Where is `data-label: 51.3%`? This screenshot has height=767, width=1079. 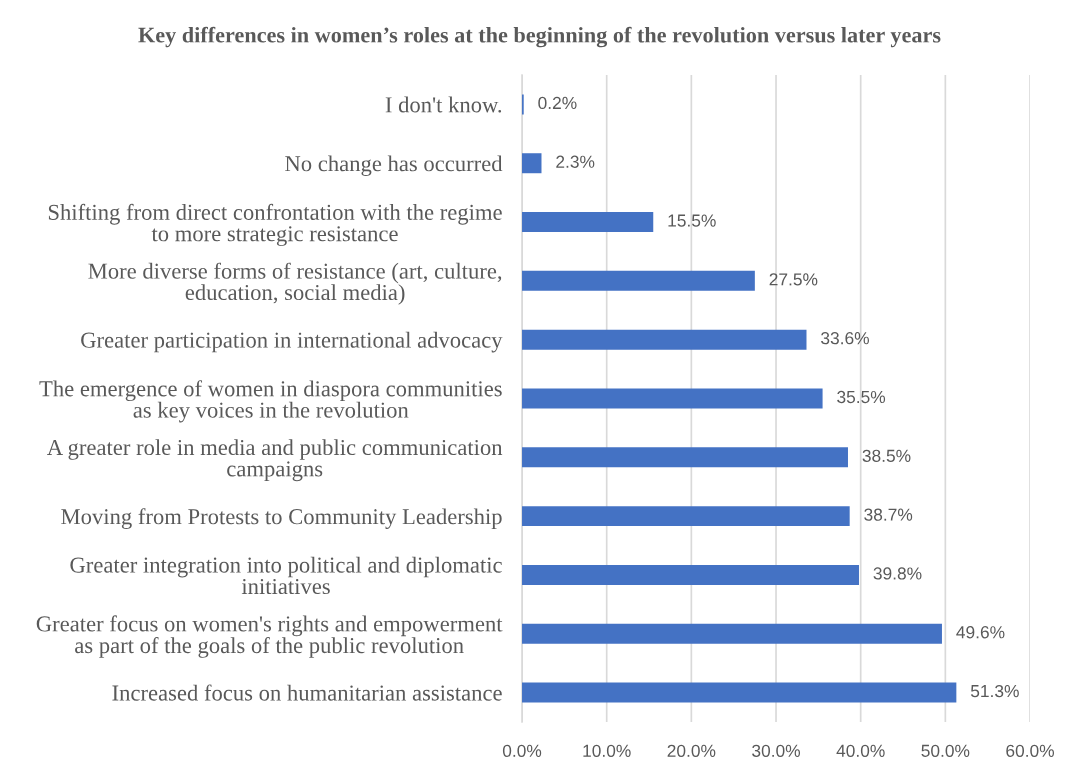 data-label: 51.3% is located at coordinates (994, 691).